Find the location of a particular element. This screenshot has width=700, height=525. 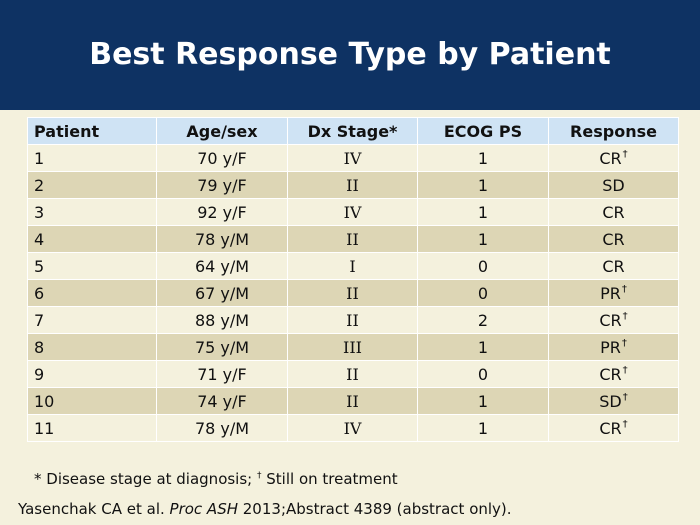

table-row: 6 67 y/M II 0 PR† is located at coordinates (353, 293).